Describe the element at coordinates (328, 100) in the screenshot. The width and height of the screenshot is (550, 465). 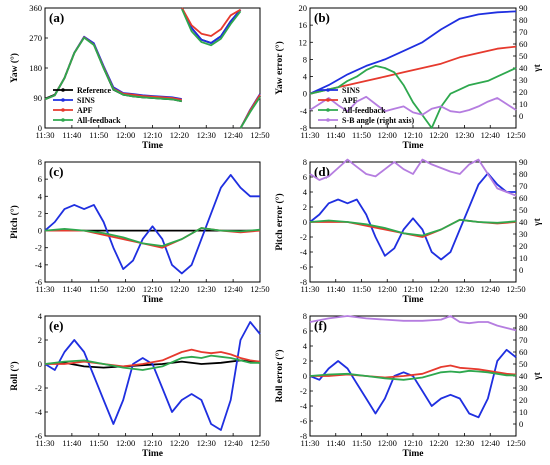
I see `legend-marker-apf` at that location.